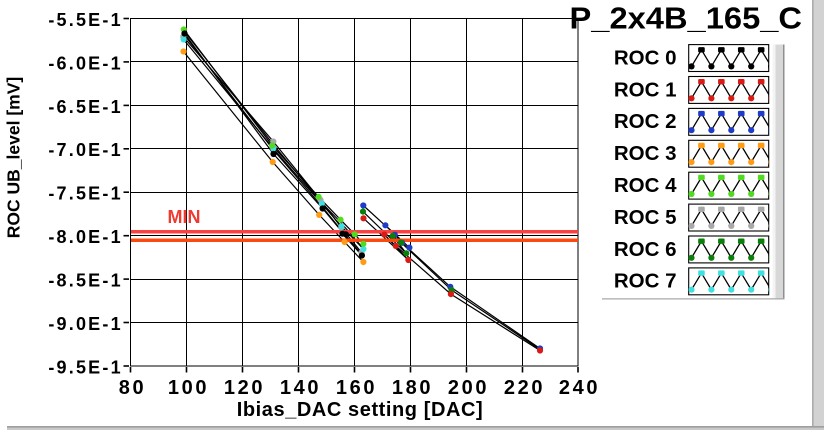 This screenshot has height=435, width=824. I want to click on svg-text: -7.5E-1, so click(85, 194).